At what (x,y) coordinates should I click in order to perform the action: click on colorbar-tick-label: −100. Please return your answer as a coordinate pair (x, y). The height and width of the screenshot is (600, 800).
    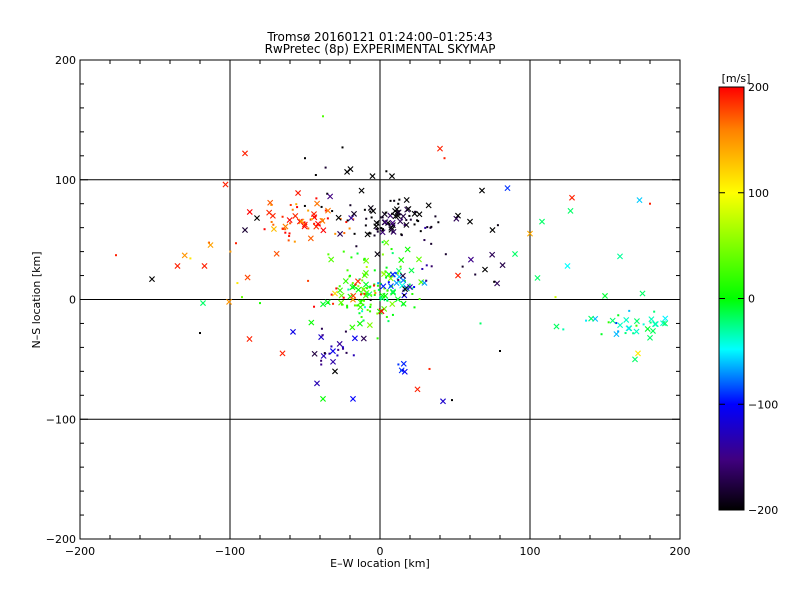
    Looking at the image, I should click on (763, 404).